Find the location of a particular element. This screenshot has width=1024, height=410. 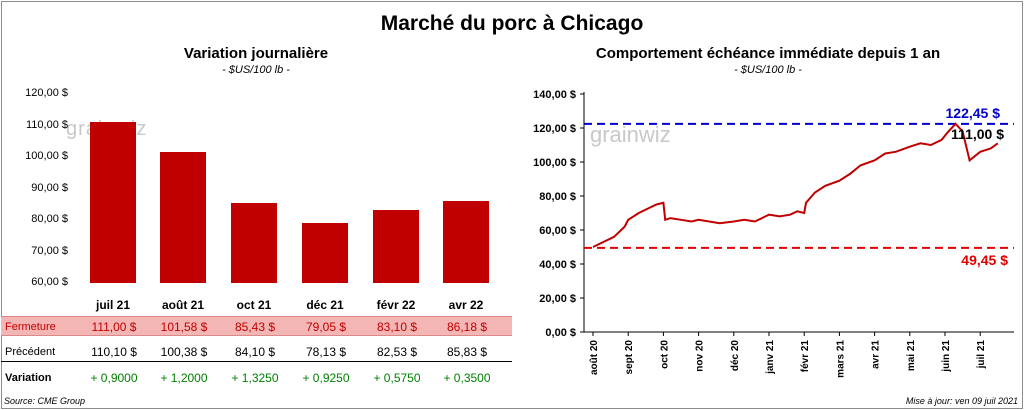

left-chart-title: Variation journalière is located at coordinates (256, 53).